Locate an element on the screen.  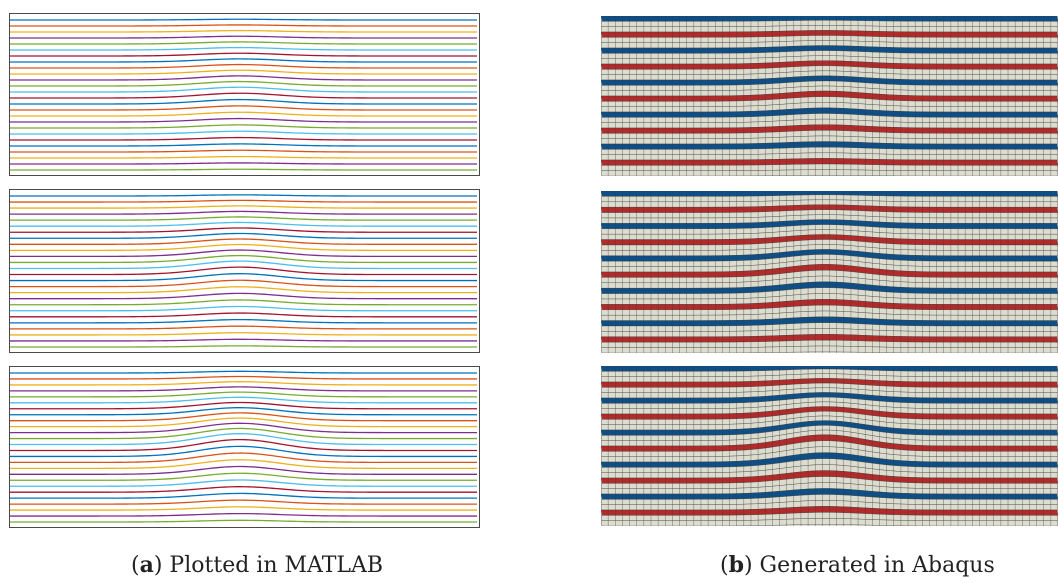
caption-b-text: ) Generated in Abaqus is located at coordinates (869, 565).